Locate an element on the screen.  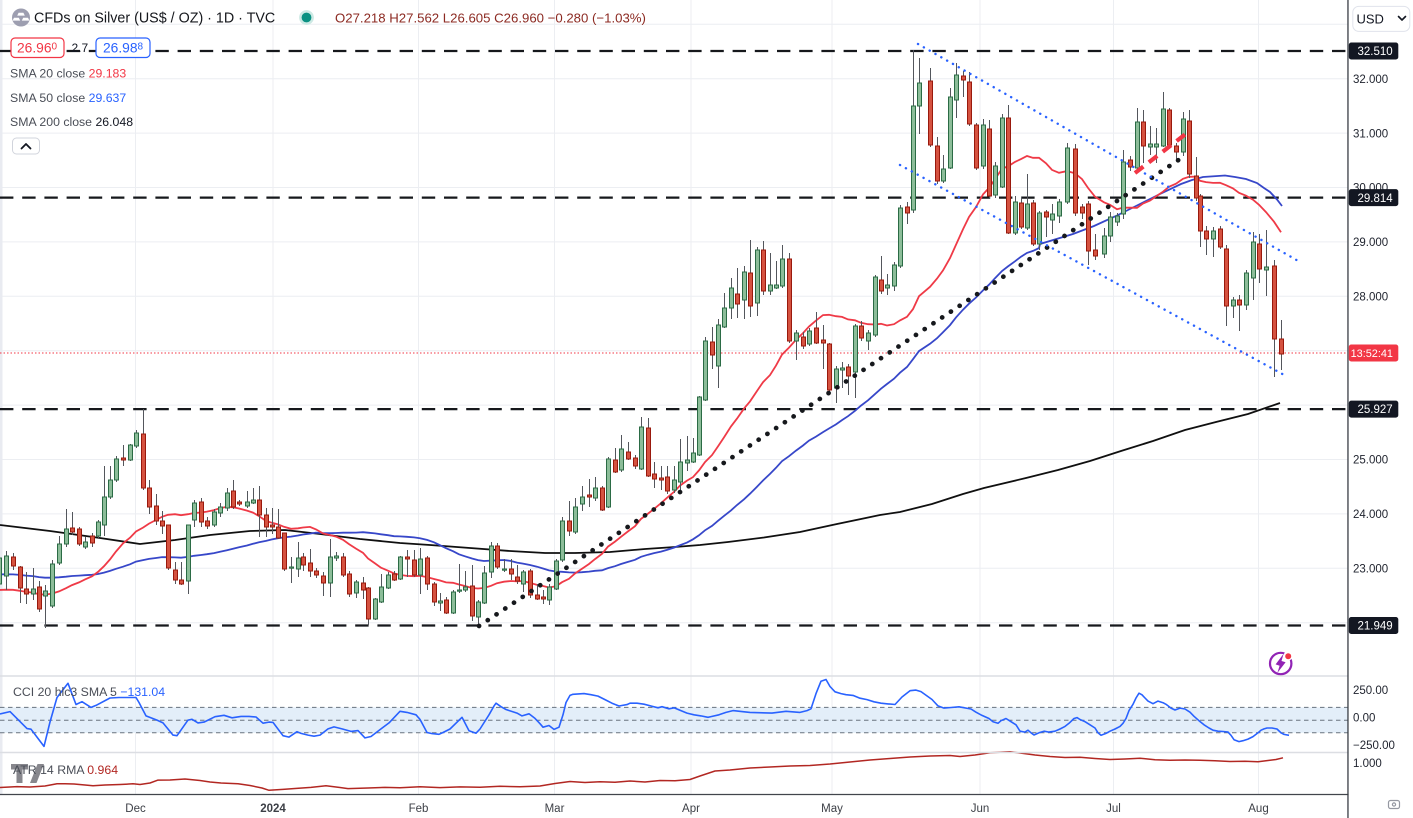
svg-text: 32.510 is located at coordinates (1375, 52).